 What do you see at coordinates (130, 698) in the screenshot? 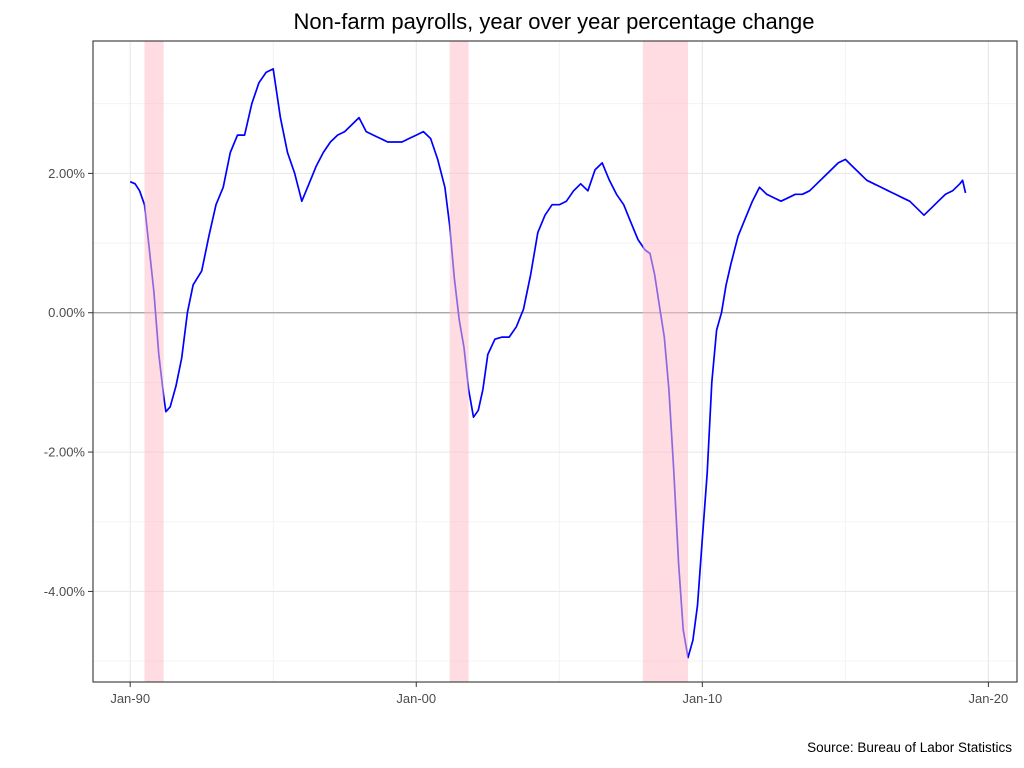
I see `x-tick-label: Jan-90` at bounding box center [130, 698].